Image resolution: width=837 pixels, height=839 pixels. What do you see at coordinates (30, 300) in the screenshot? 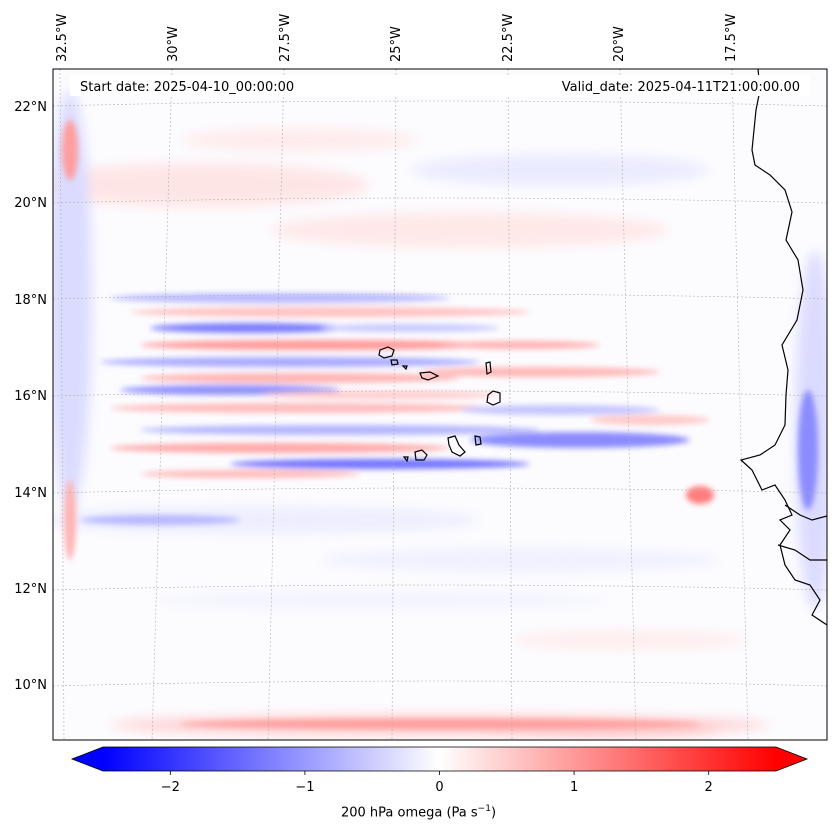
I see `lat-label: 18°N` at bounding box center [30, 300].